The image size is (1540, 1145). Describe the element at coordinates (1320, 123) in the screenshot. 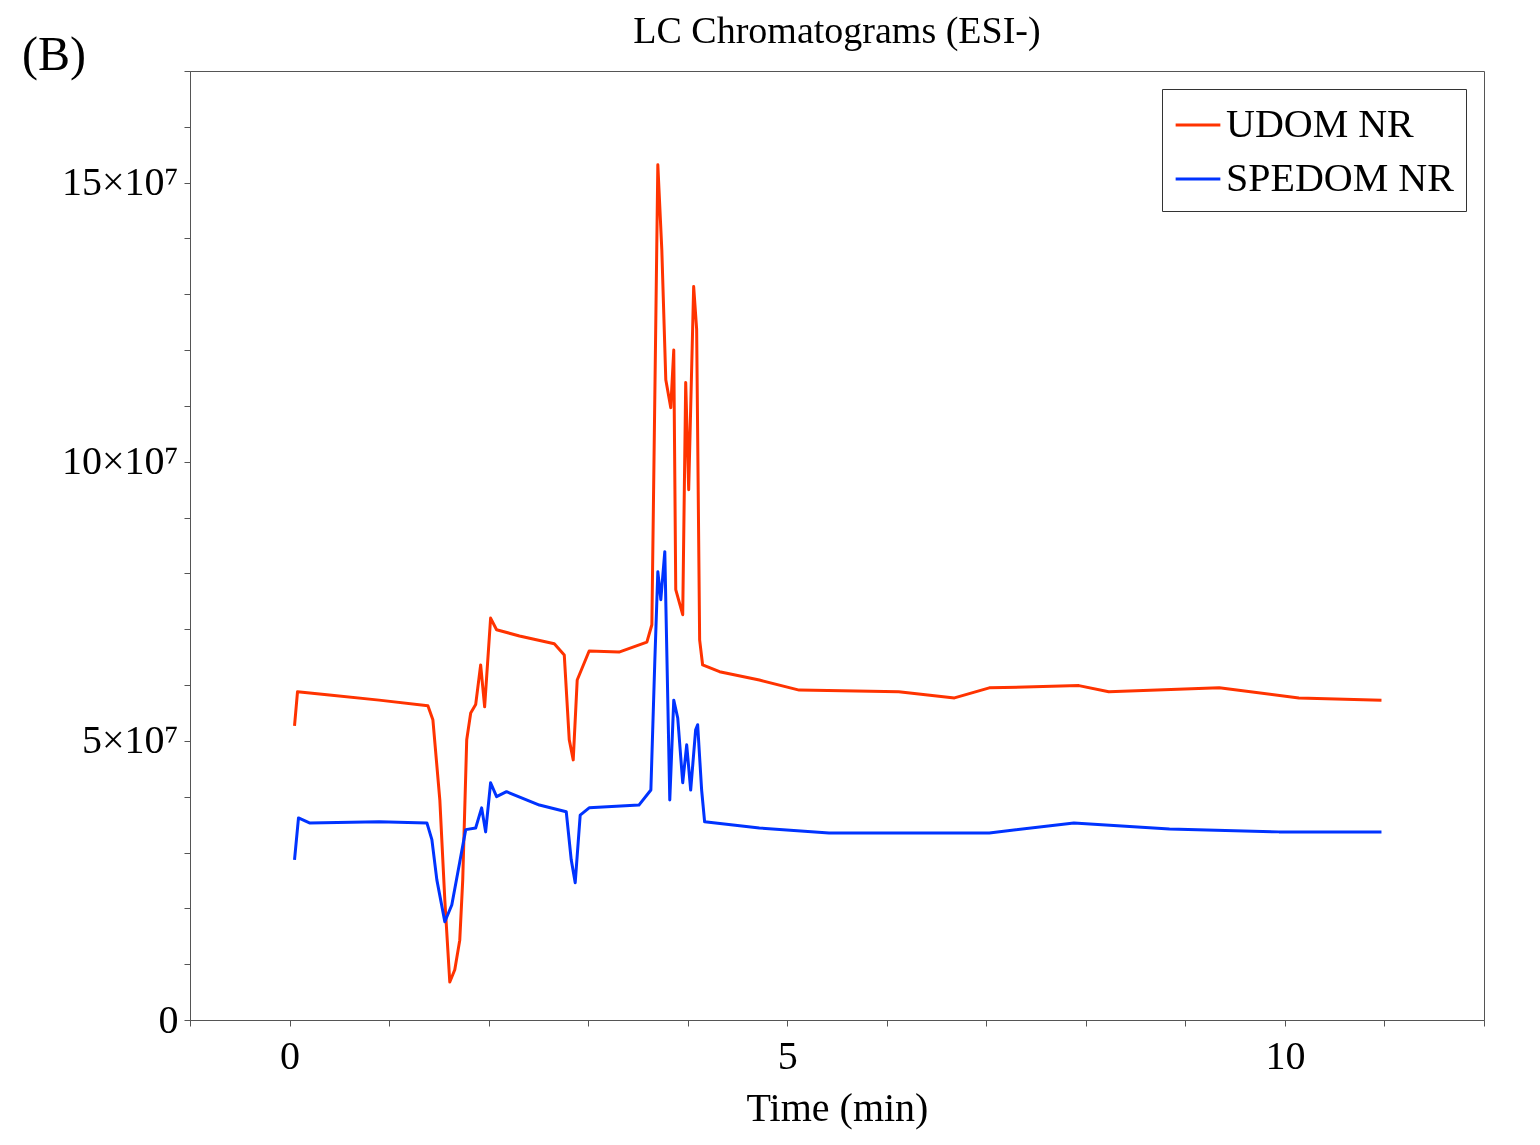

I see `legend-label: UDOM NR` at that location.